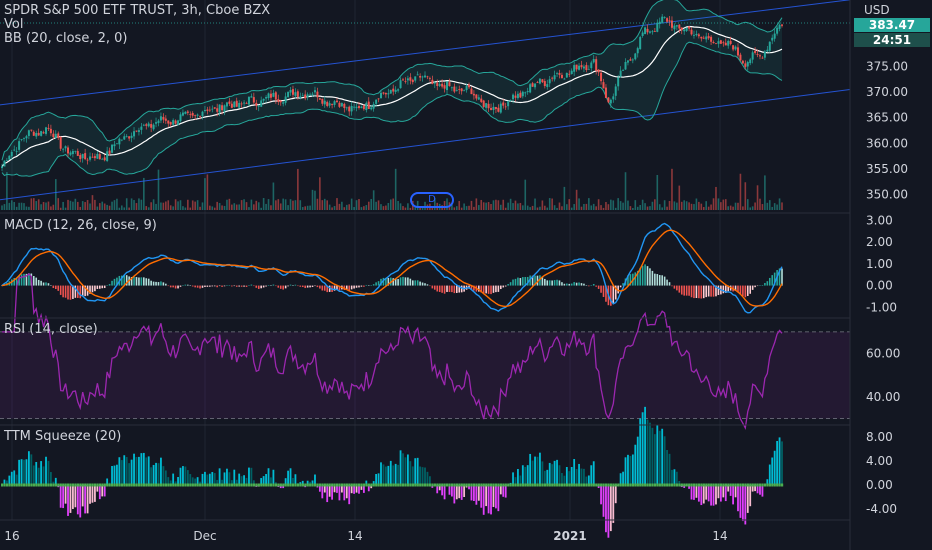 The image size is (932, 550). What do you see at coordinates (432, 200) in the screenshot?
I see `dividend-marker: D` at bounding box center [432, 200].